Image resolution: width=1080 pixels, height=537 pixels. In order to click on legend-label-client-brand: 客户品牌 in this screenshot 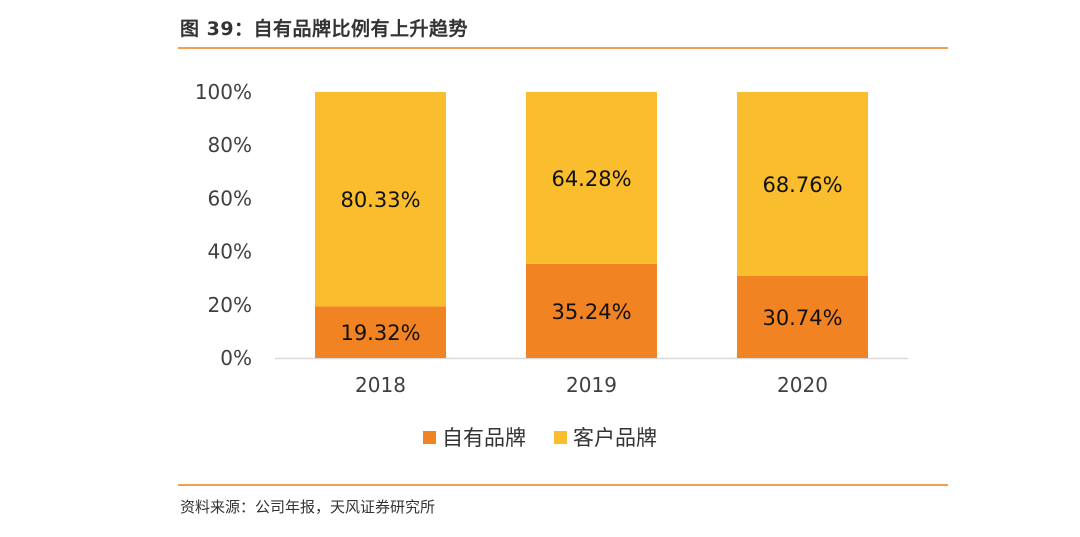, I will do `click(615, 438)`.